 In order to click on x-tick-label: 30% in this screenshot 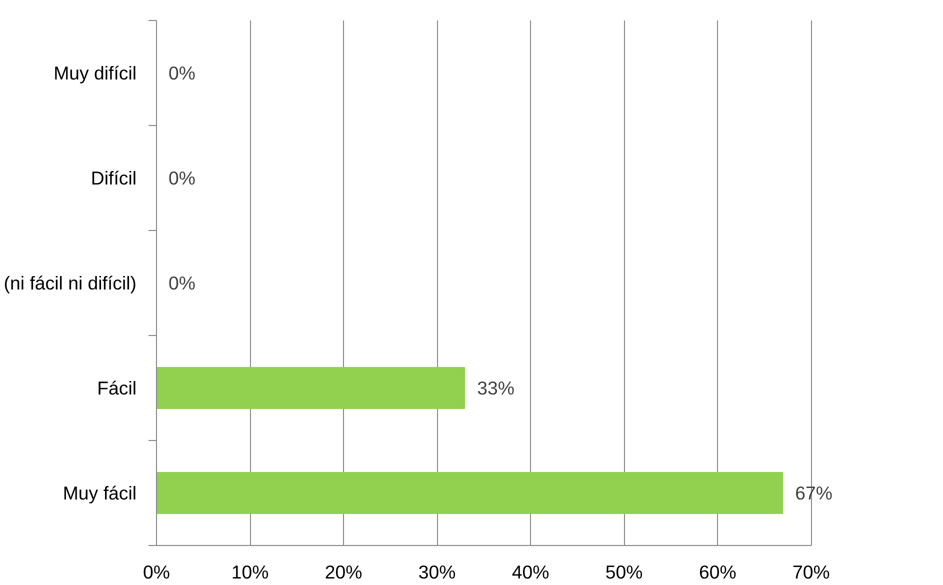, I will do `click(437, 572)`.